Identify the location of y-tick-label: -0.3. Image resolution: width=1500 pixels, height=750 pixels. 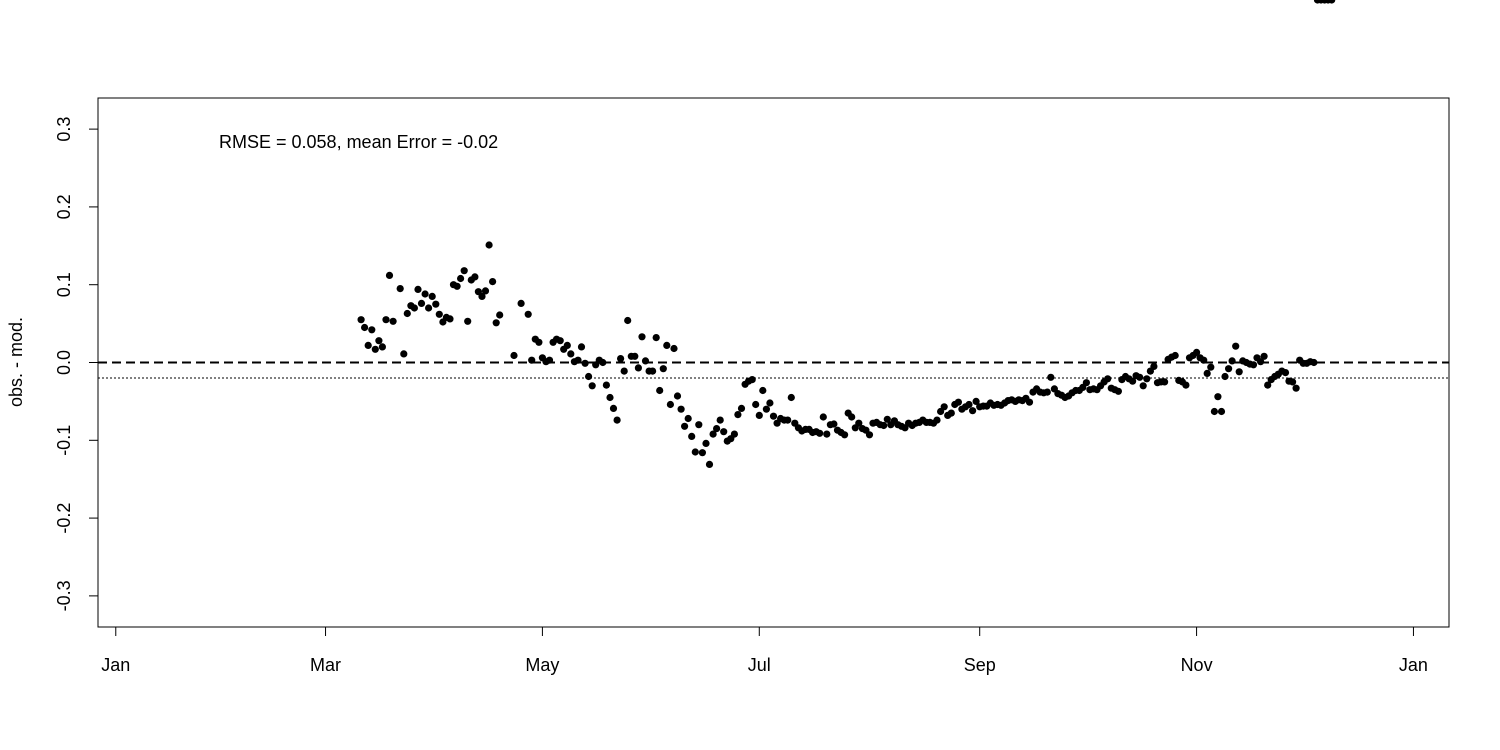
(64, 595).